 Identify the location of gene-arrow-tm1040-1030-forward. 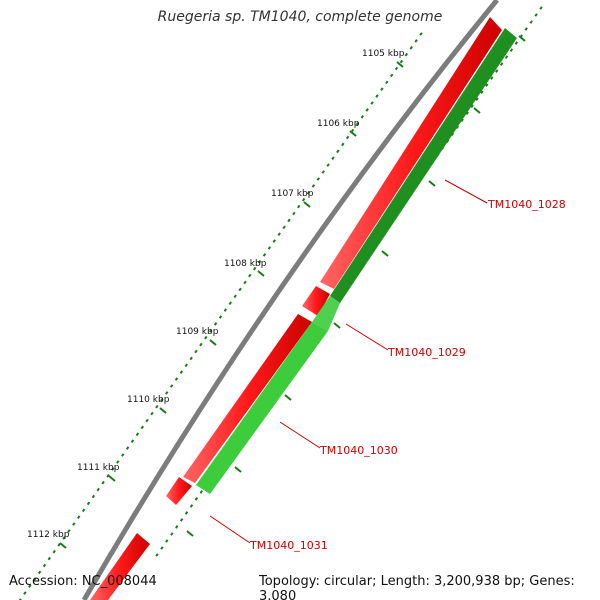
(262, 408).